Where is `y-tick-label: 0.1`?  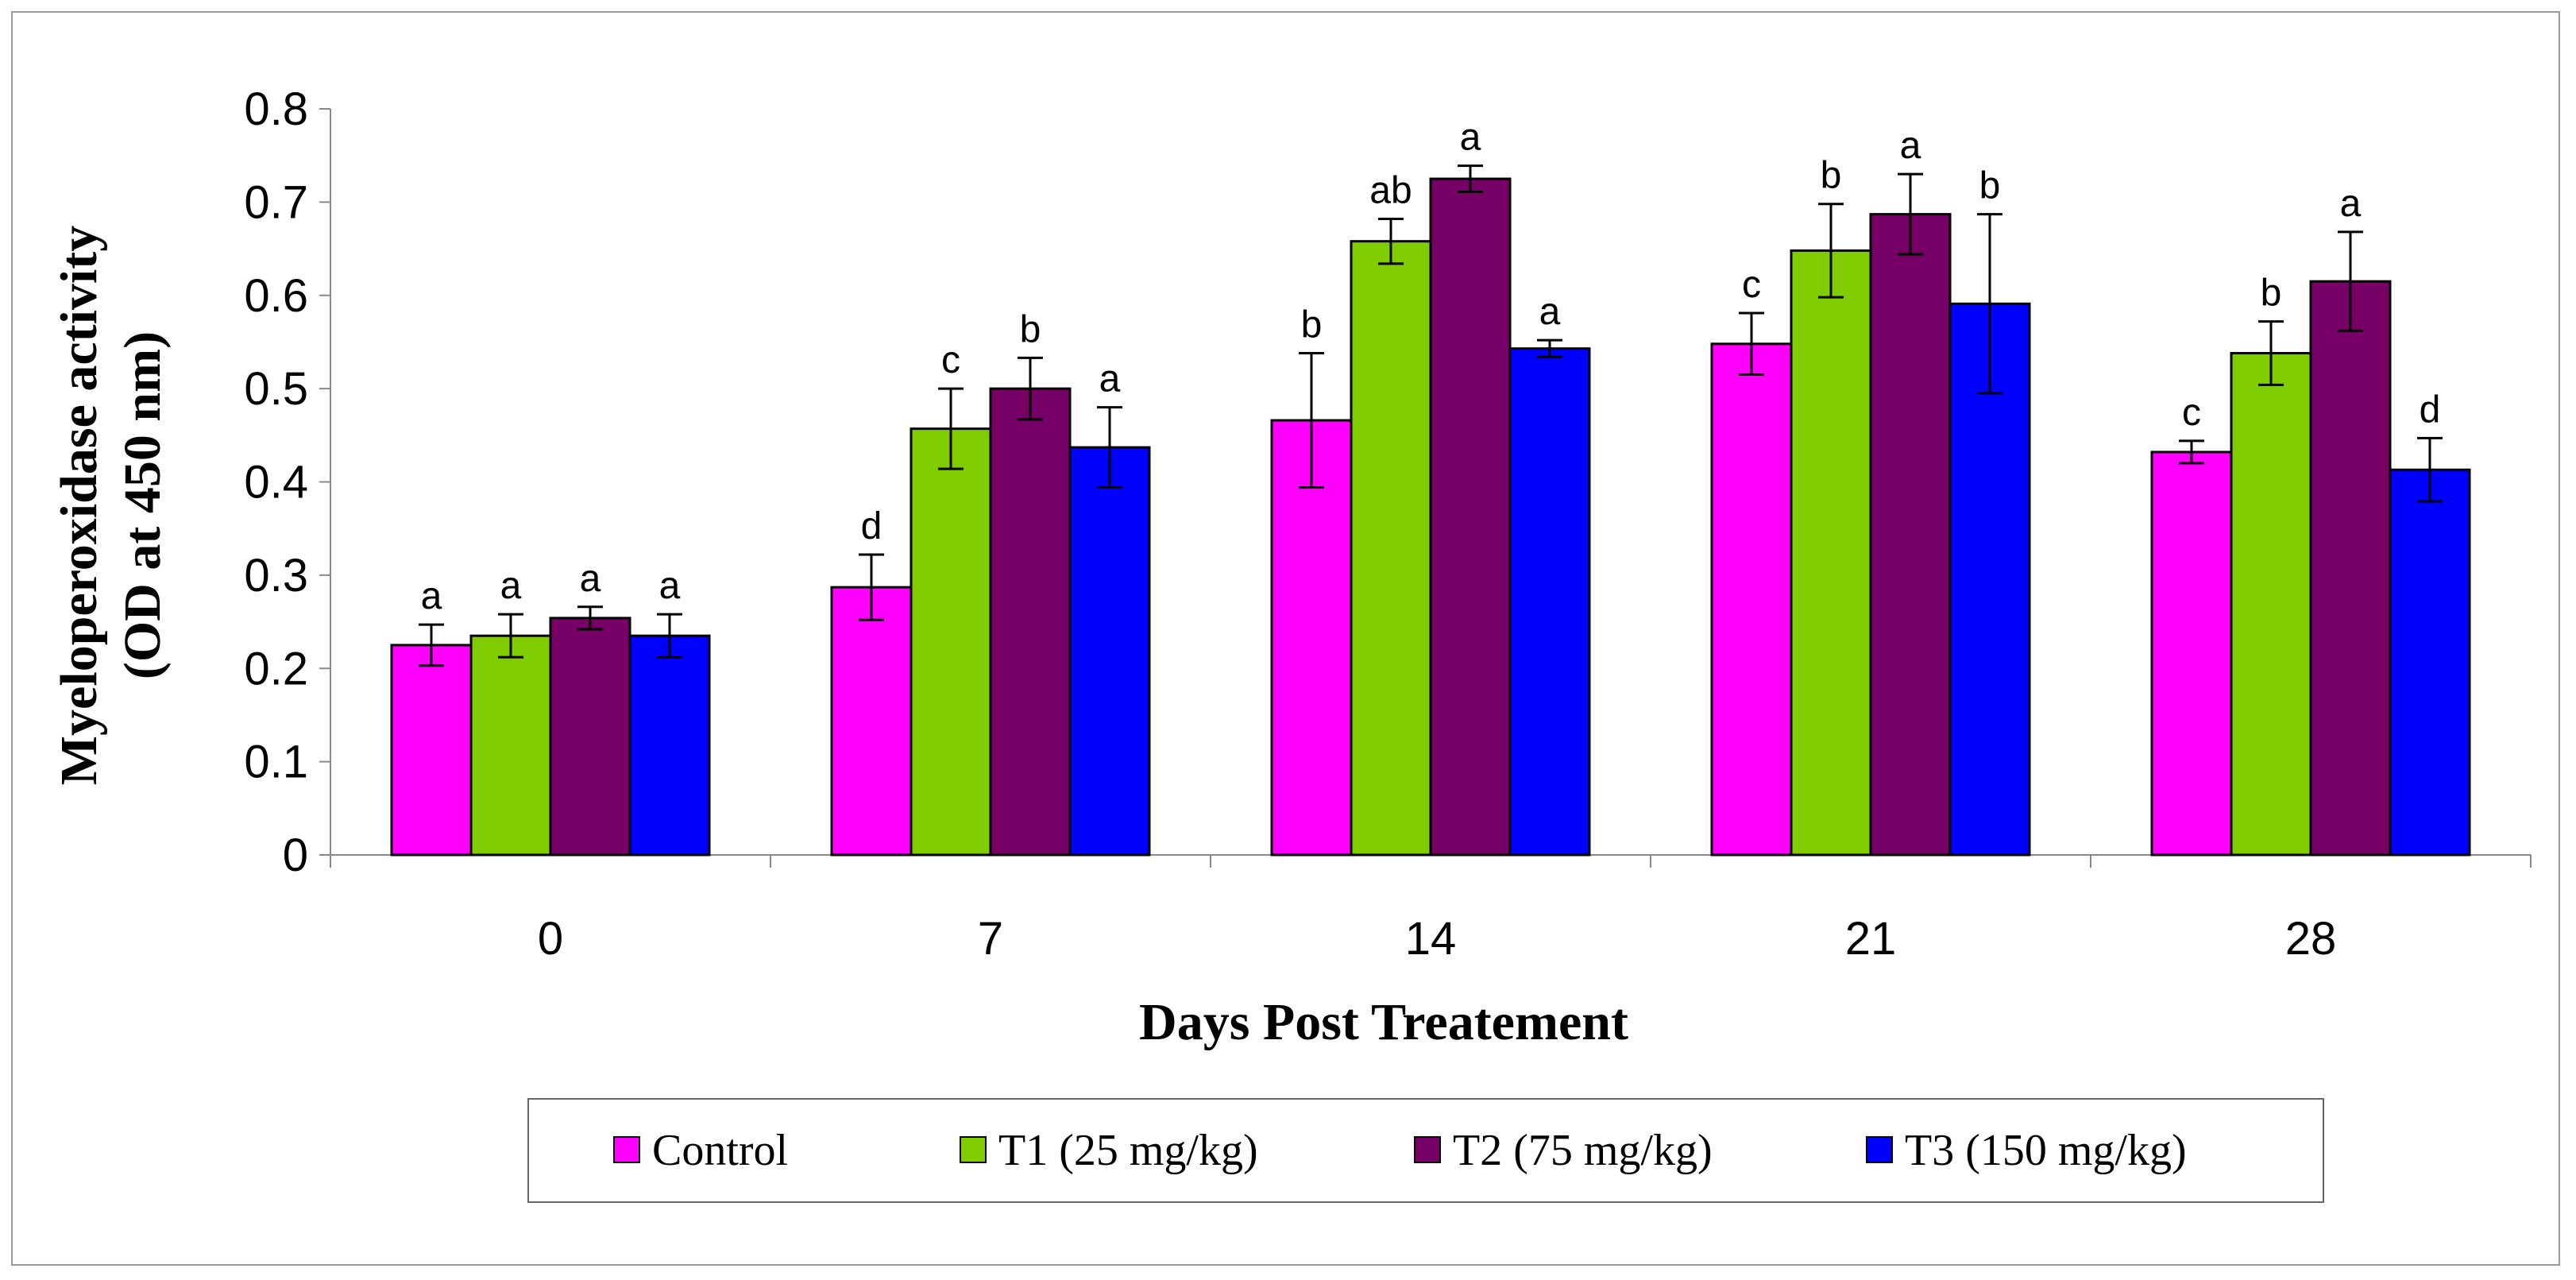 y-tick-label: 0.1 is located at coordinates (276, 762).